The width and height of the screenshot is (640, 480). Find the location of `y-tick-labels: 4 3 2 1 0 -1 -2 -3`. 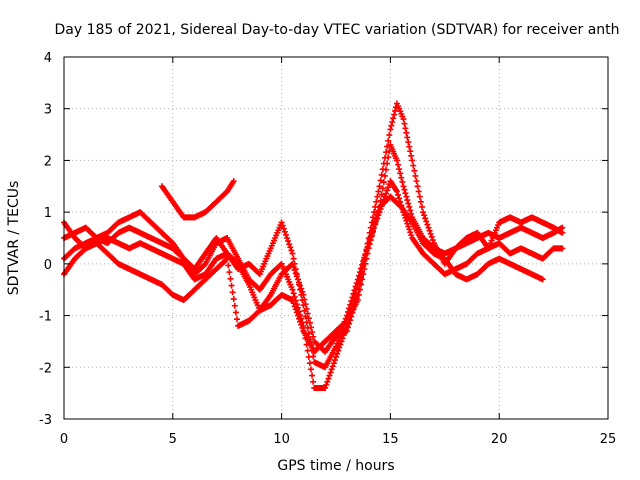

y-tick-labels: 4 3 2 1 0 -1 -2 -3 is located at coordinates (45, 239).